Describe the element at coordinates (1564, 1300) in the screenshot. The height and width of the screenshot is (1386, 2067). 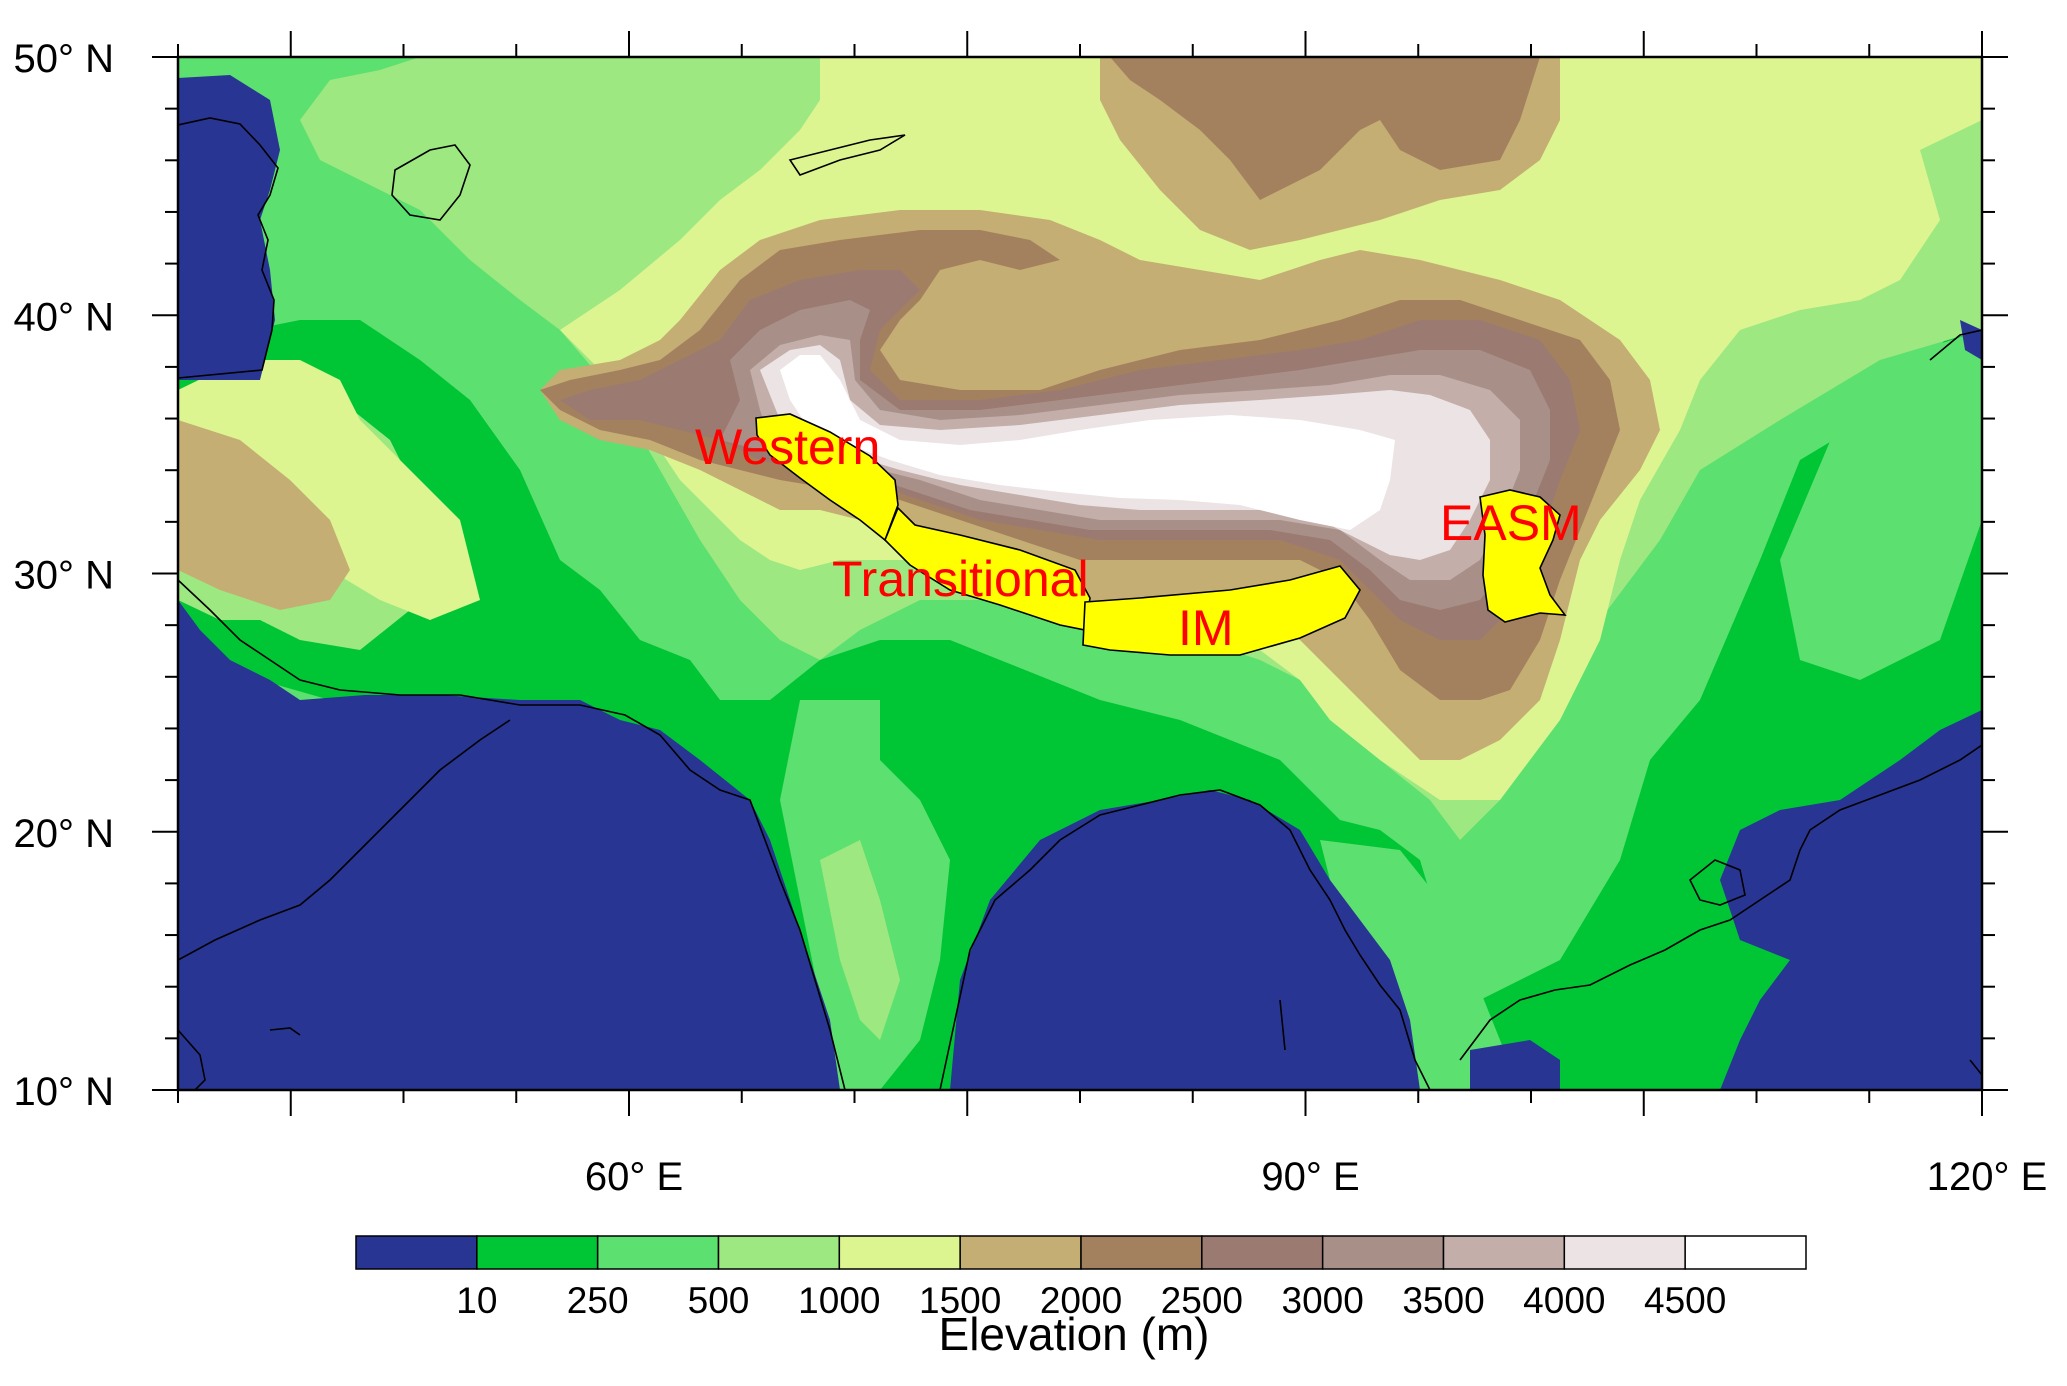
I see `colorbar-level-label: 4000` at that location.